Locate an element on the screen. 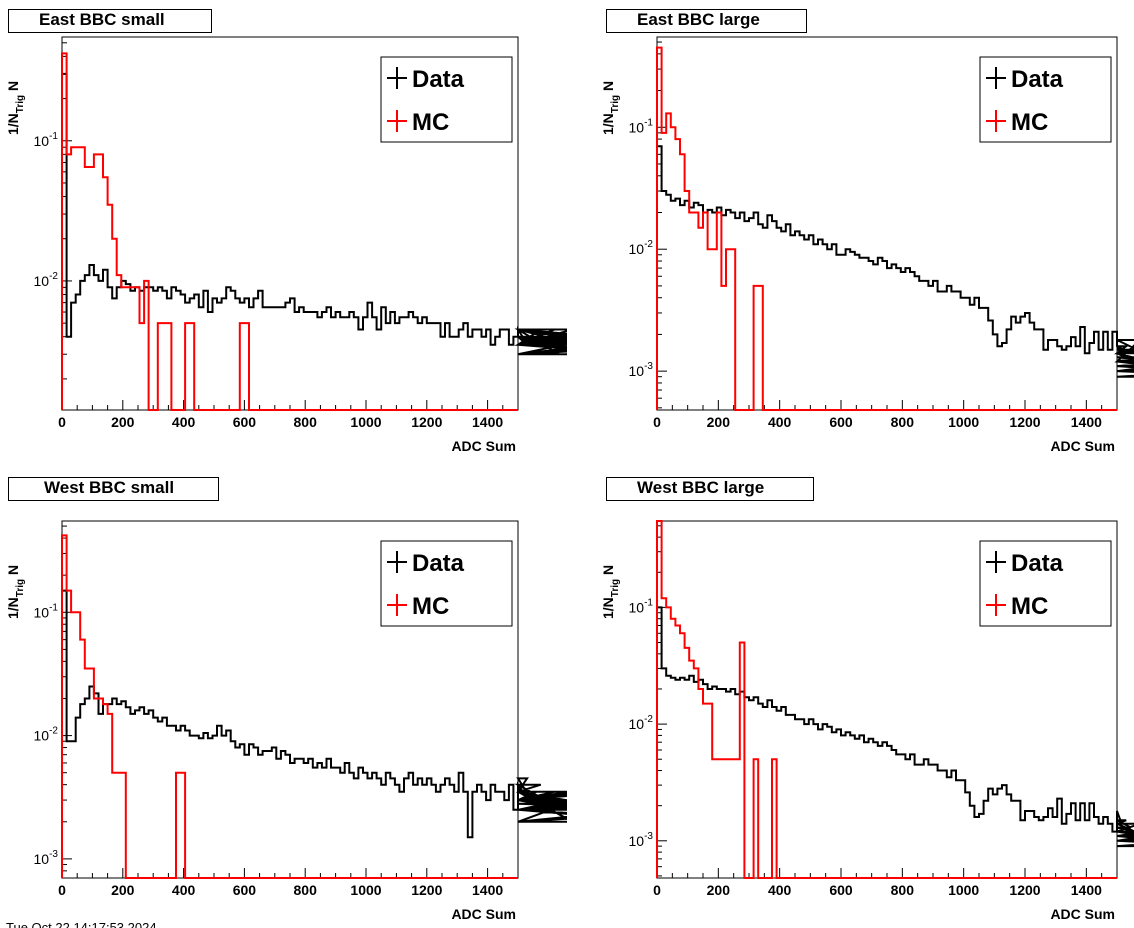 This screenshot has height=928, width=1134. chart-title: West BBC large is located at coordinates (710, 489).